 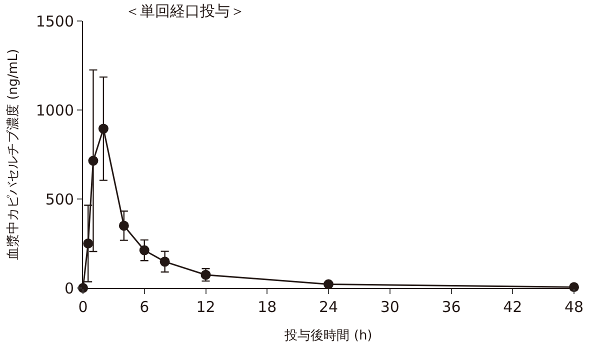 I want to click on chart-title: ＜単回経口投与＞, so click(x=184, y=11).